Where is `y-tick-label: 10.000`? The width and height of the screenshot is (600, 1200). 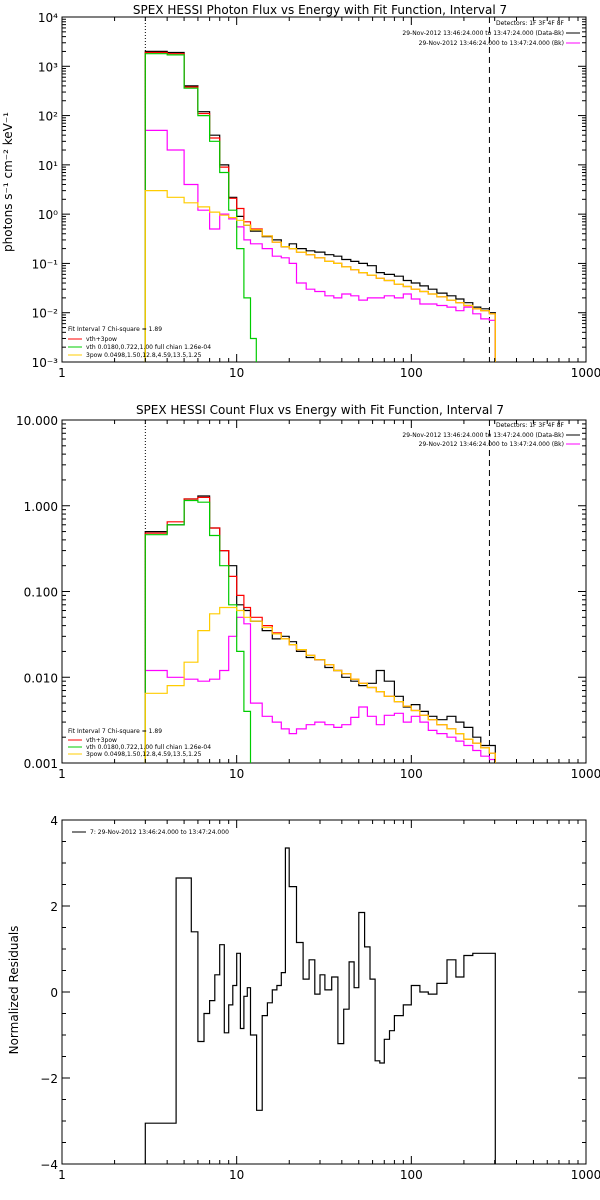 y-tick-label: 10.000 is located at coordinates (37, 421).